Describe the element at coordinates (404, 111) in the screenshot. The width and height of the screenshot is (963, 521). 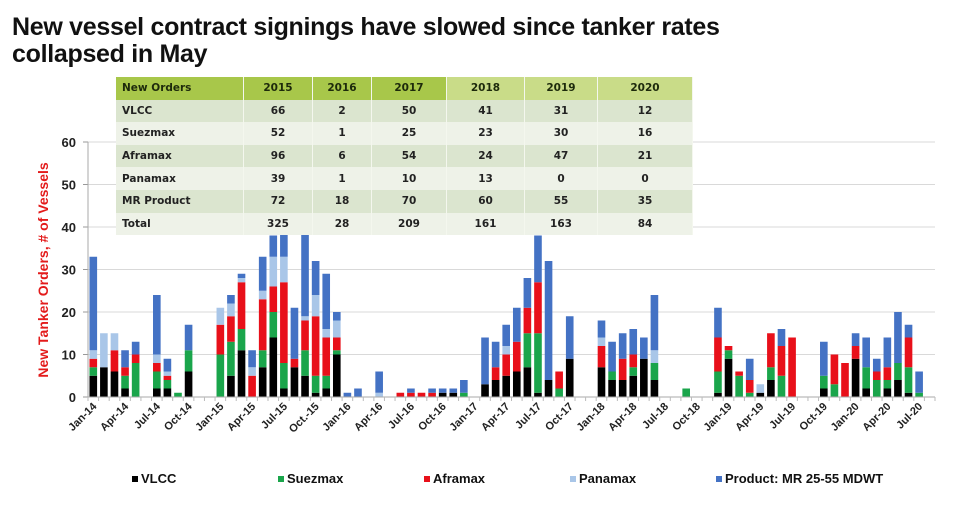
I see `table-row: VLCC 66 2 50 41 31 12` at that location.